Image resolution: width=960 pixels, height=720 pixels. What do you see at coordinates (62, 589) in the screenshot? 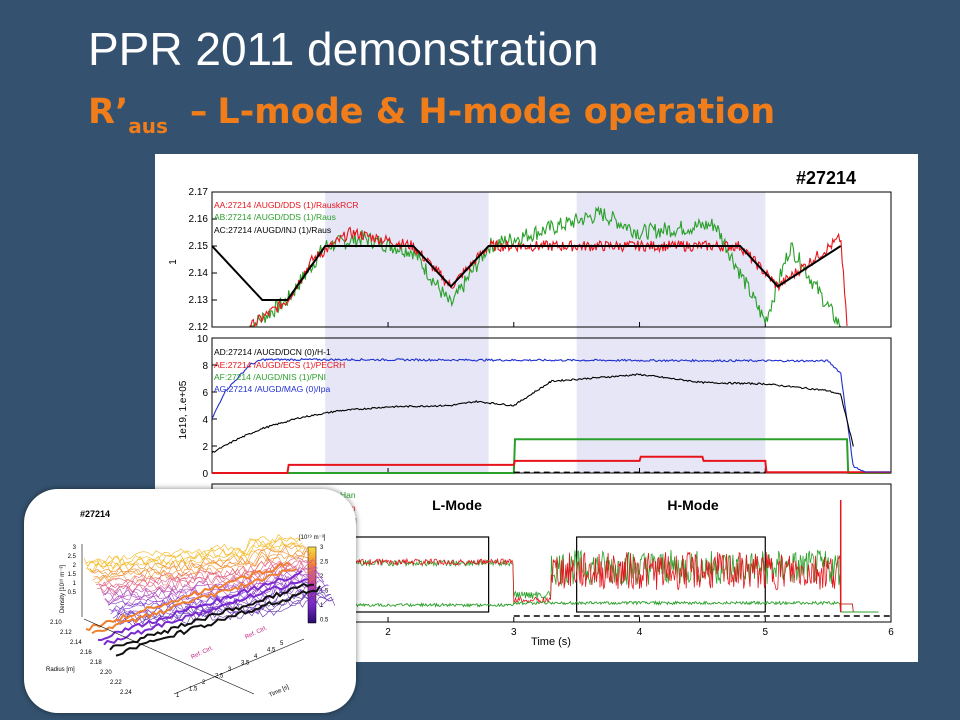
I see `inset-z-label: Density [10¹⁹ m⁻³]` at bounding box center [62, 589].